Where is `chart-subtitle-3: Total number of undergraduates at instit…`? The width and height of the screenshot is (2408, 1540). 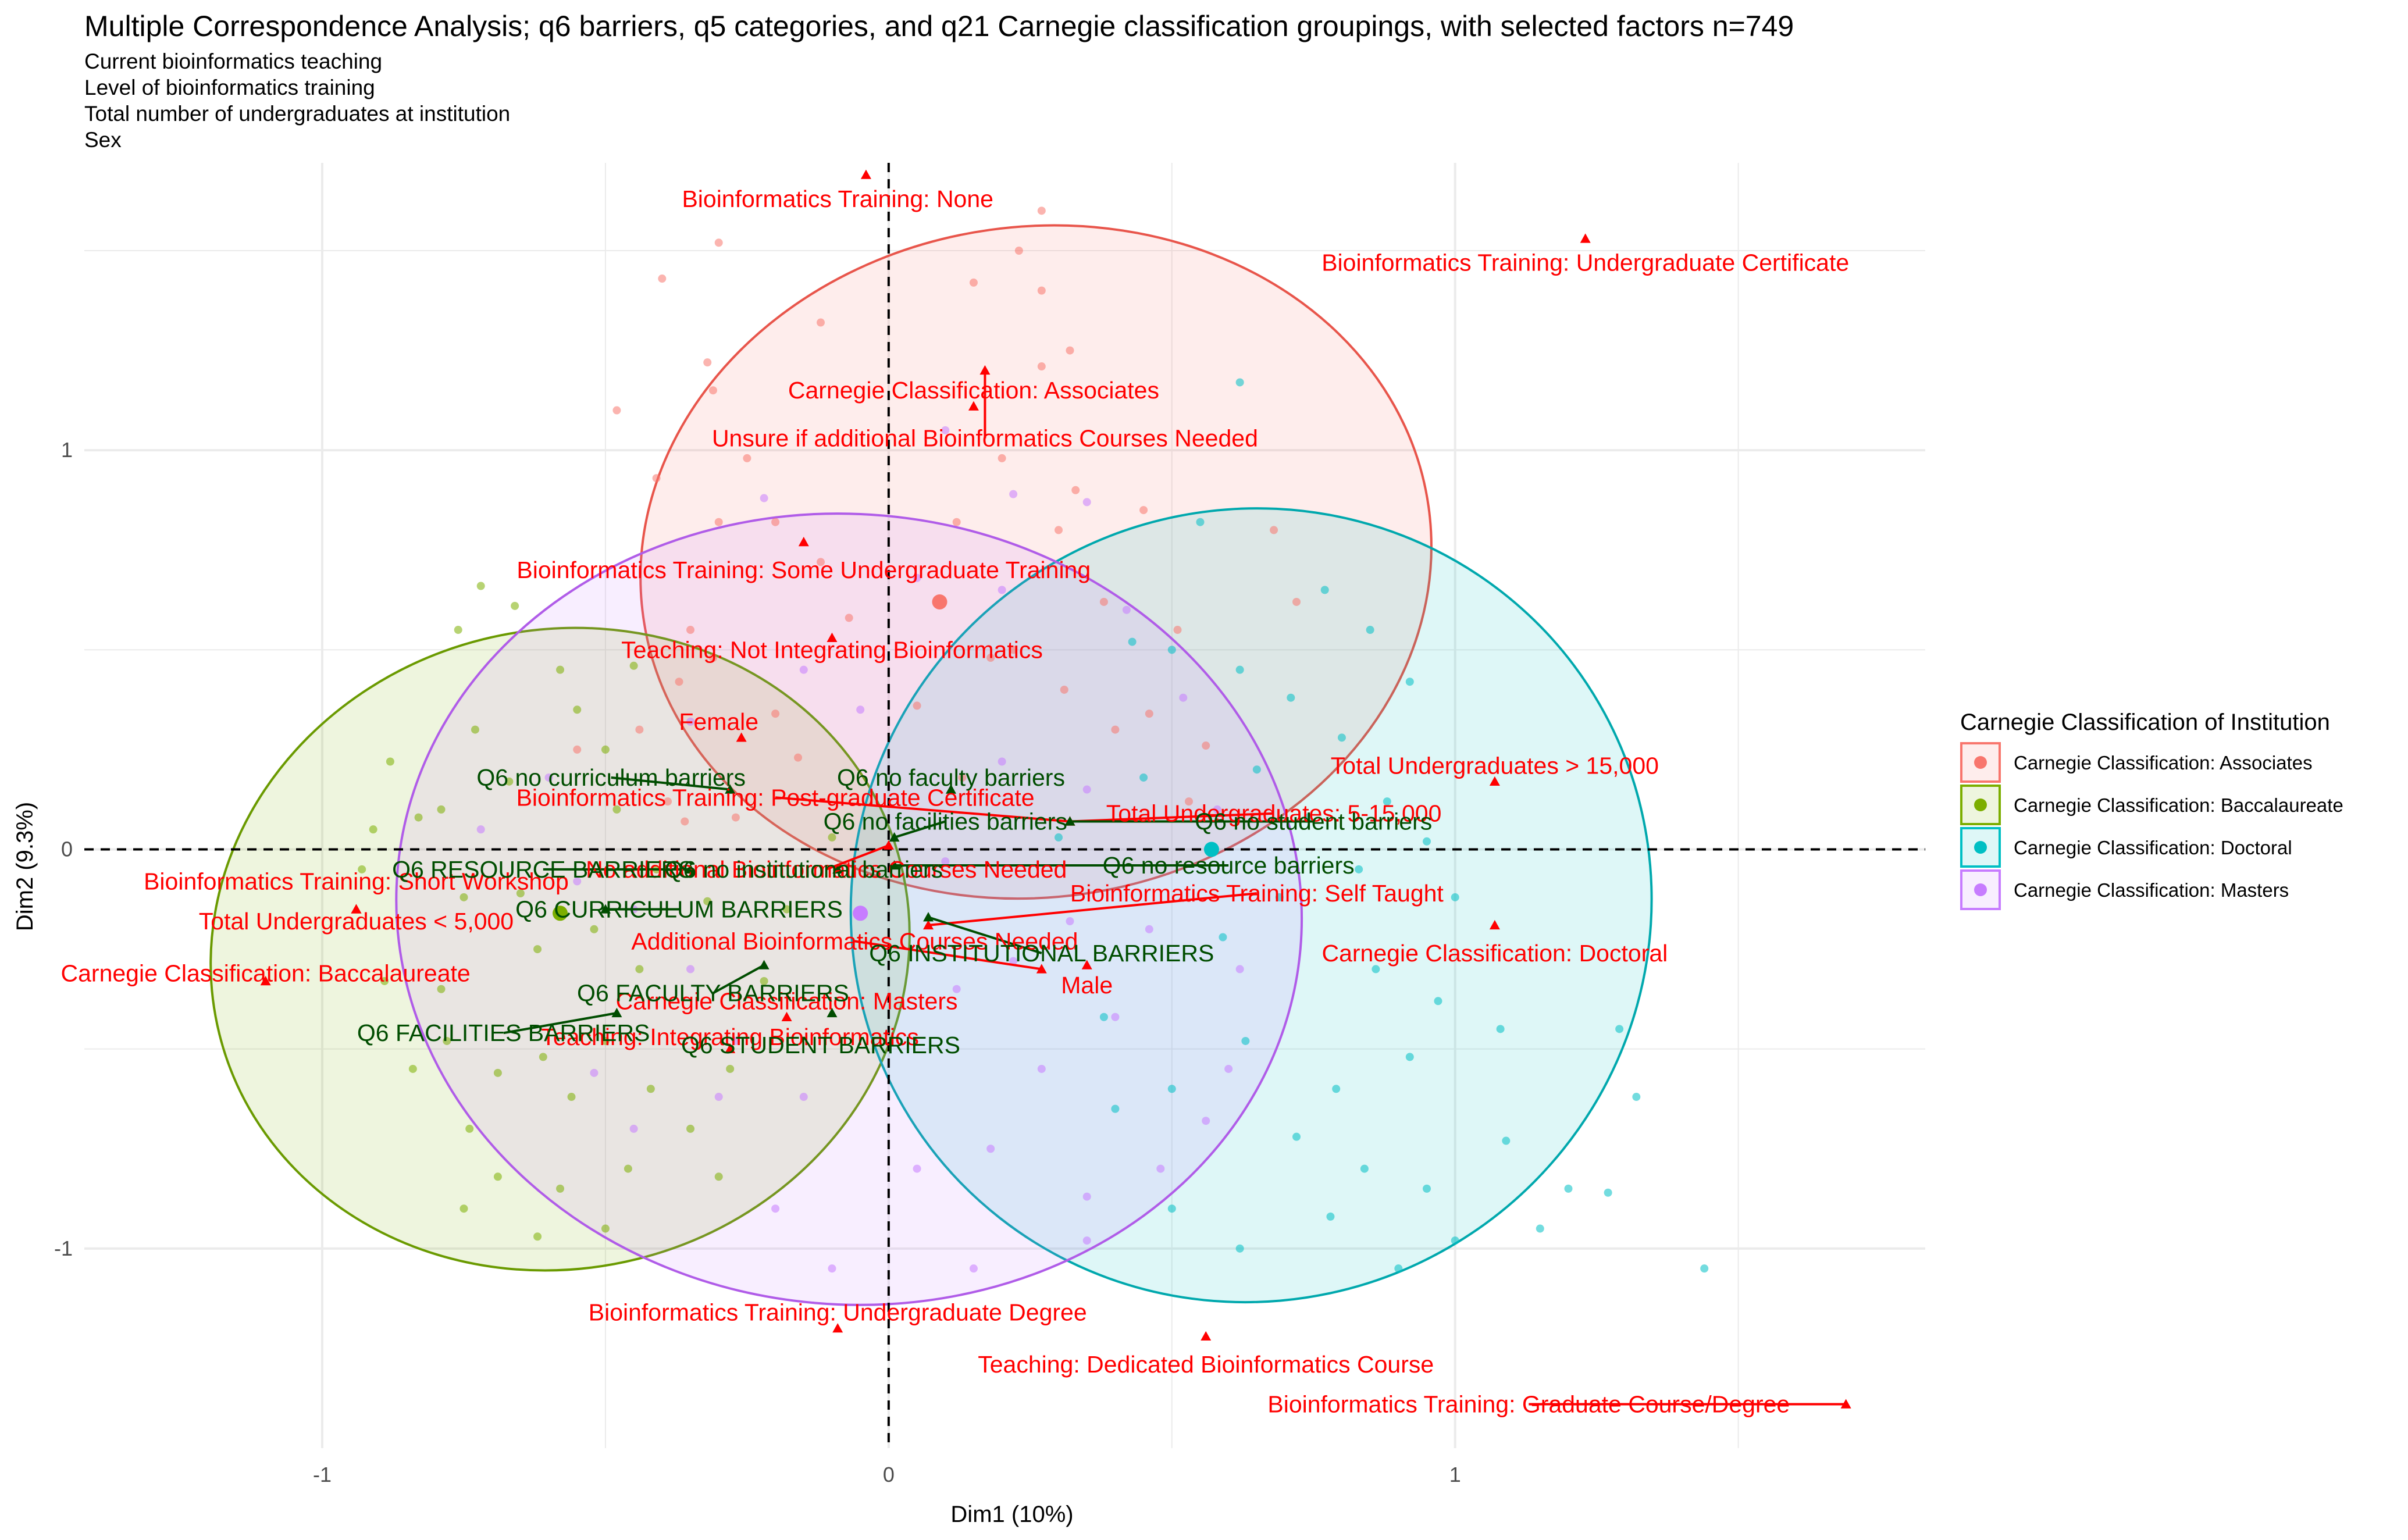
chart-subtitle-3: Total number of undergraduates at instit… is located at coordinates (297, 114).